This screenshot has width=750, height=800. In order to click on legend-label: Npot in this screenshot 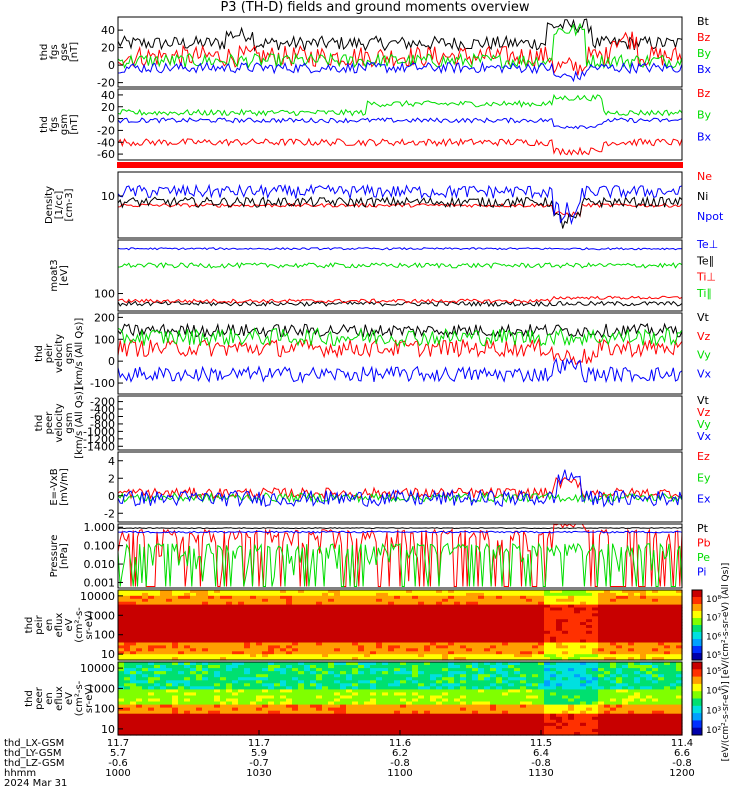, I will do `click(710, 216)`.